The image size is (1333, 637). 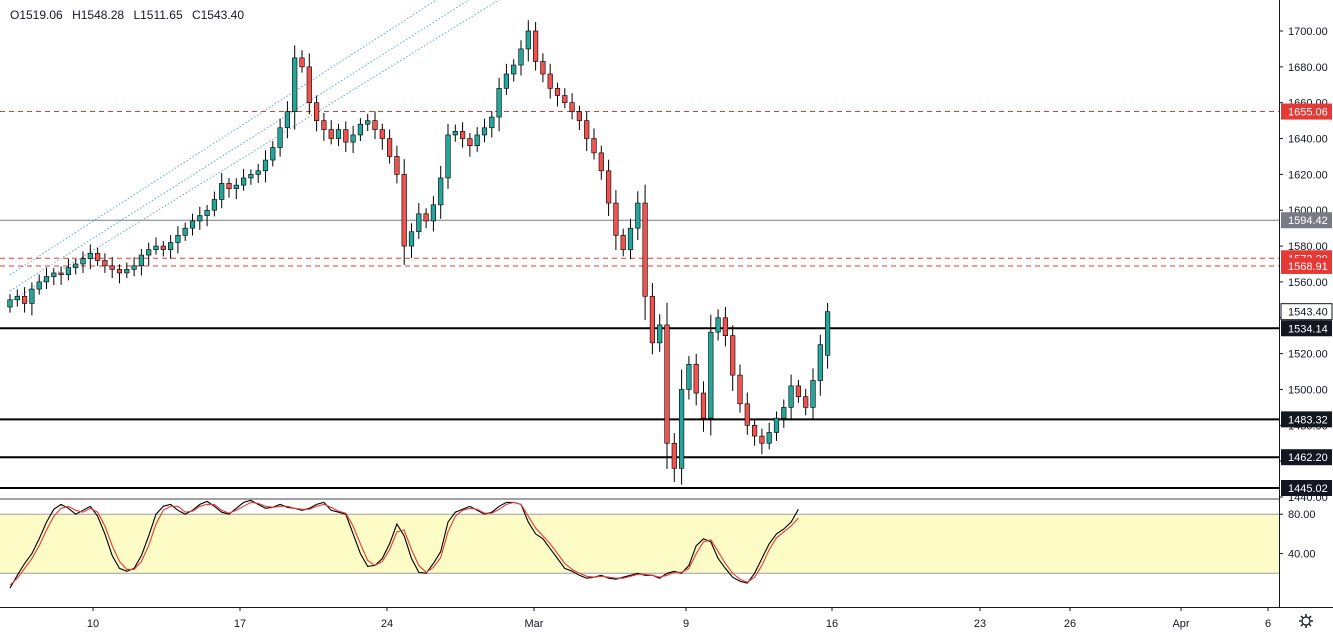 What do you see at coordinates (1306, 328) in the screenshot?
I see `price-label-1534-14: 1534.14` at bounding box center [1306, 328].